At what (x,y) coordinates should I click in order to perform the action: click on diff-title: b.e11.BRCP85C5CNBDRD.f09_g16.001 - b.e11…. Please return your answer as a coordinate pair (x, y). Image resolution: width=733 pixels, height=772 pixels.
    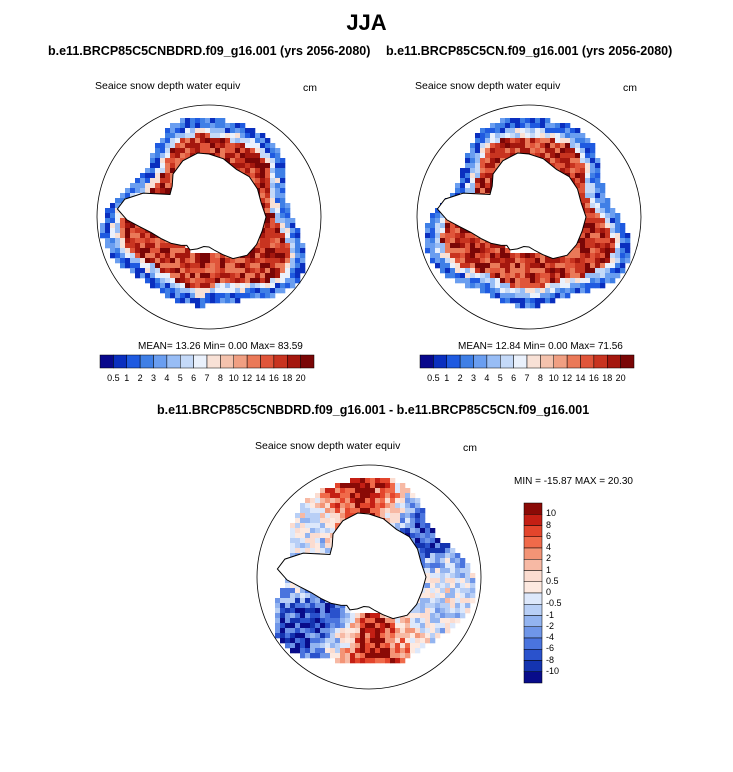
    Looking at the image, I should click on (373, 410).